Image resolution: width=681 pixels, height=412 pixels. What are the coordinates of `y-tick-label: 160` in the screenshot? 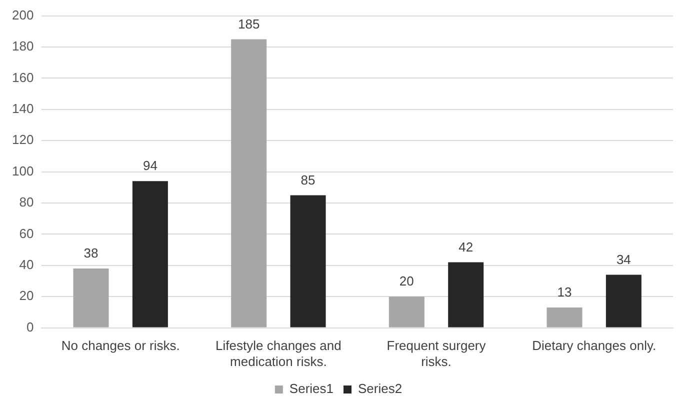 It's located at (23, 77).